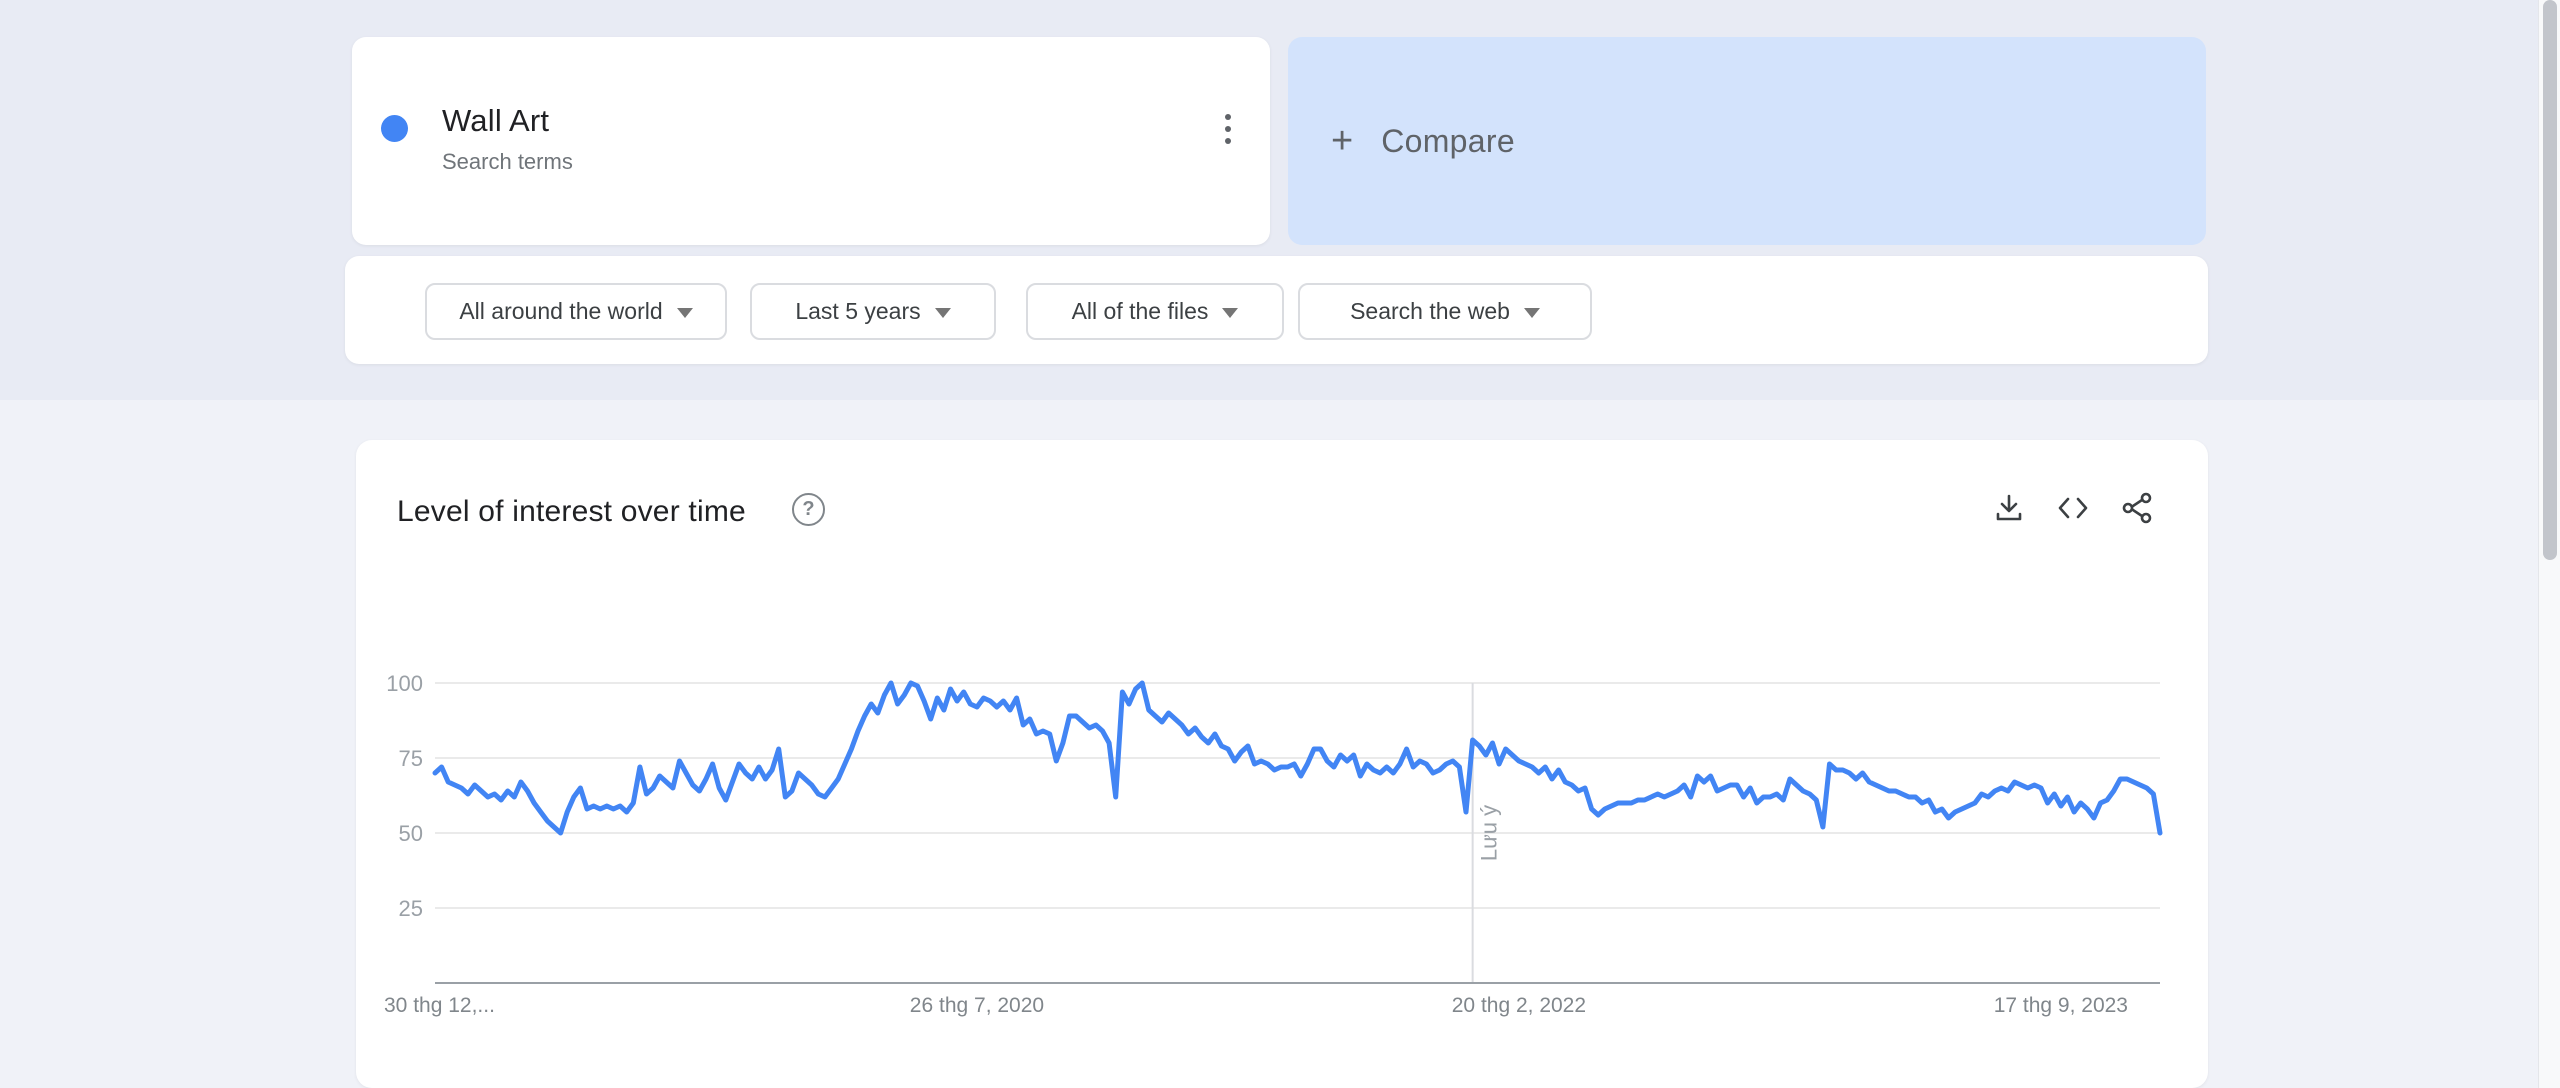 The height and width of the screenshot is (1088, 2560). I want to click on y-axis-tick-label: 25, so click(411, 908).